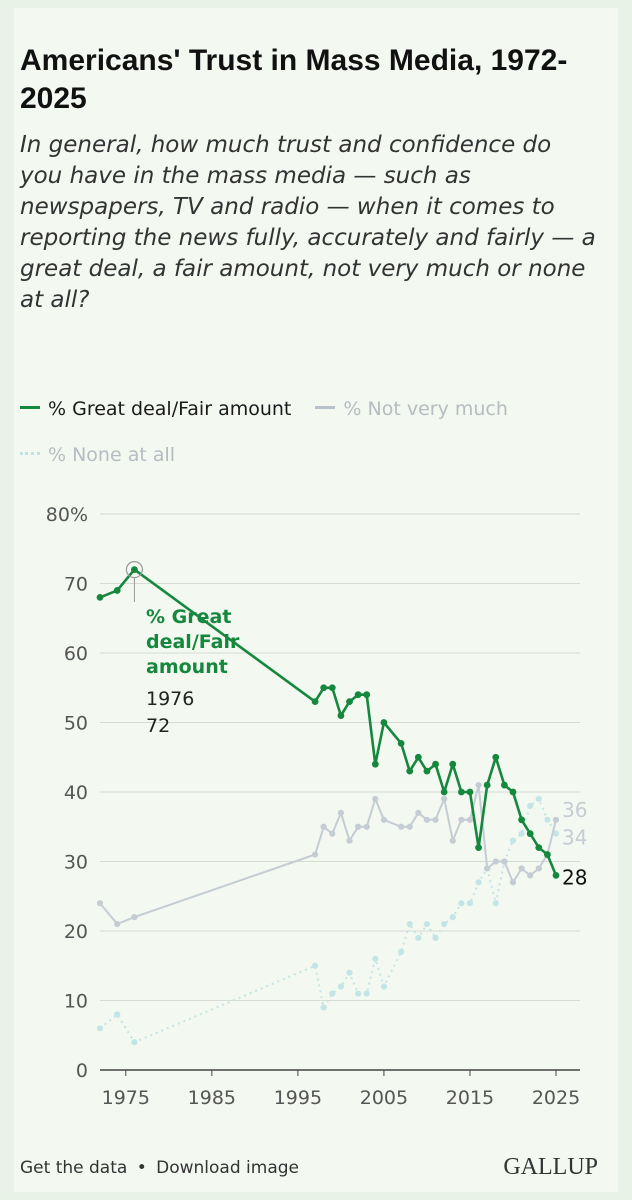 This screenshot has width=632, height=1200. I want to click on end-label-not-very-much: 36, so click(574, 810).